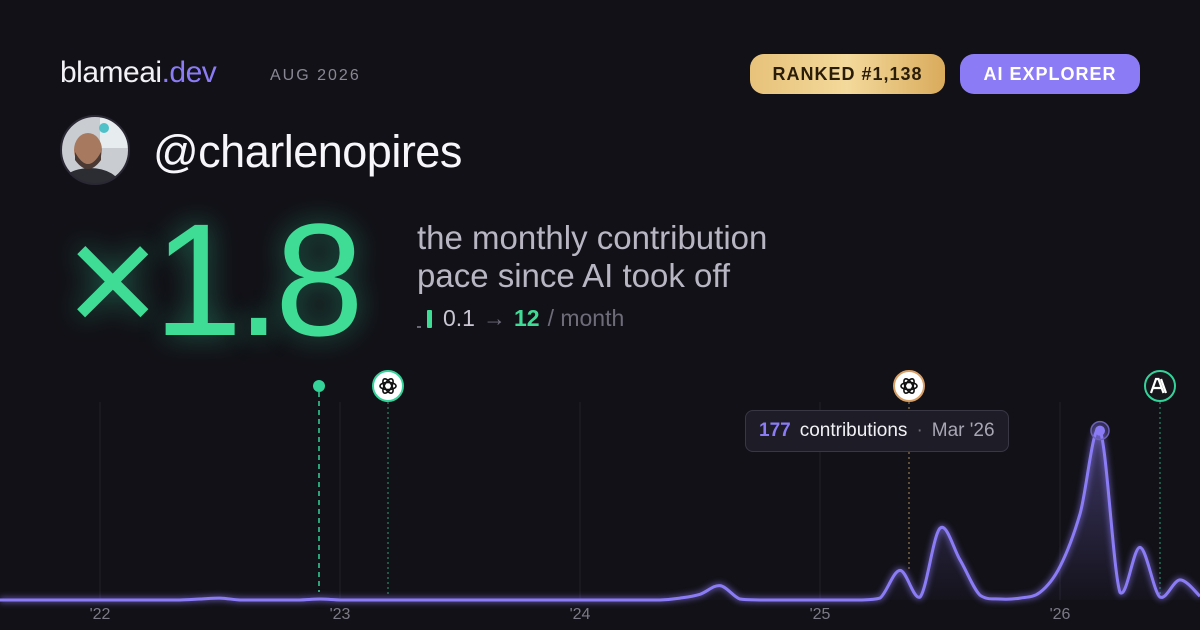 This screenshot has width=1200, height=630. What do you see at coordinates (526, 318) in the screenshot?
I see `pace-after: 12` at bounding box center [526, 318].